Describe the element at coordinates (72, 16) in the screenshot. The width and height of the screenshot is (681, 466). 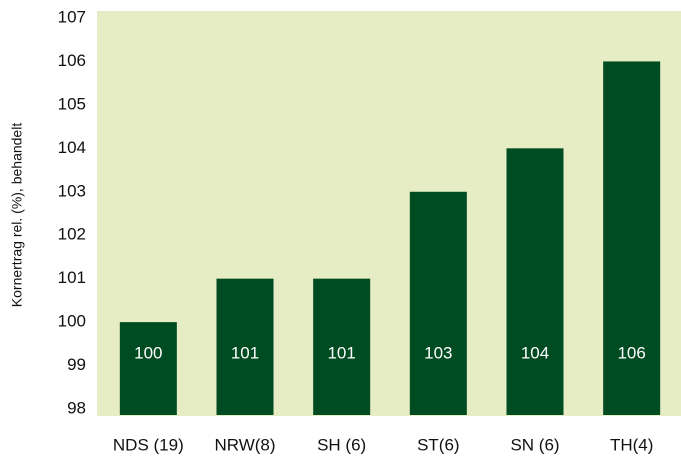
I see `y-tick-label: 107` at that location.